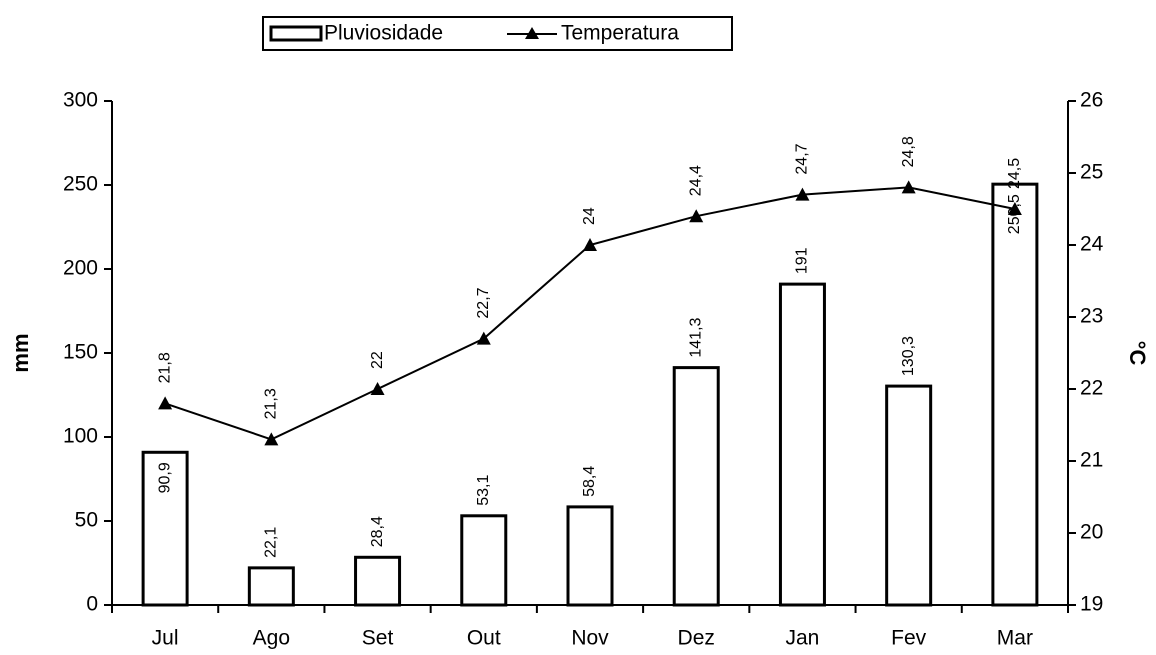 The width and height of the screenshot is (1156, 655). What do you see at coordinates (383, 33) in the screenshot?
I see `legend-label: Pluviosidade` at bounding box center [383, 33].